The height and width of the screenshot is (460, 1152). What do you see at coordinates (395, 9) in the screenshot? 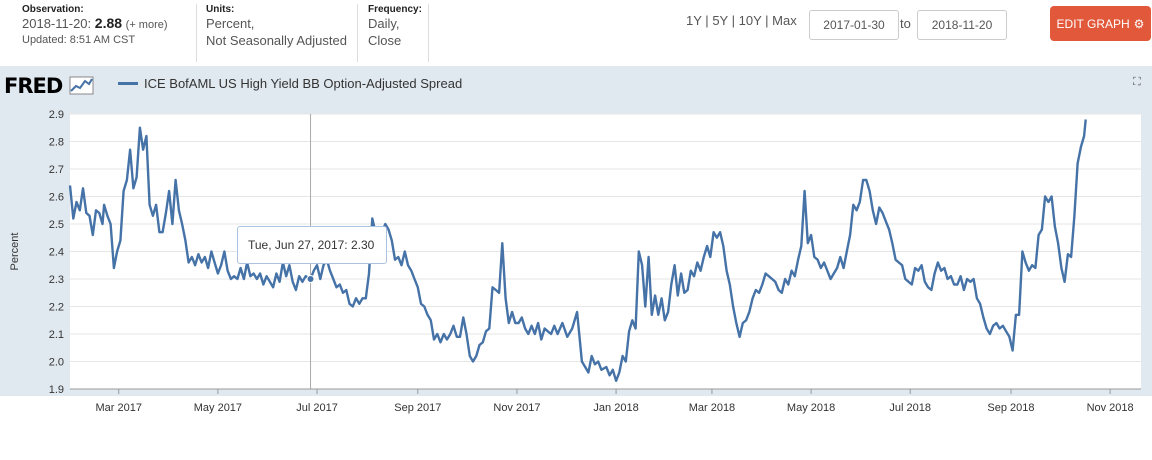
I see `frequency-label: Frequency:` at bounding box center [395, 9].